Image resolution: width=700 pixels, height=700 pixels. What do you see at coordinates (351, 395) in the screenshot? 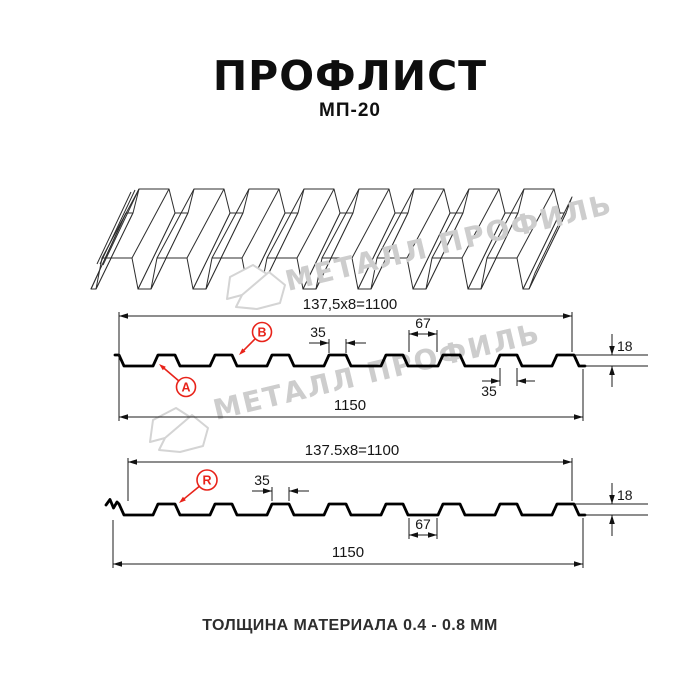
I see `dim-width-top: 1150` at bounding box center [351, 395].